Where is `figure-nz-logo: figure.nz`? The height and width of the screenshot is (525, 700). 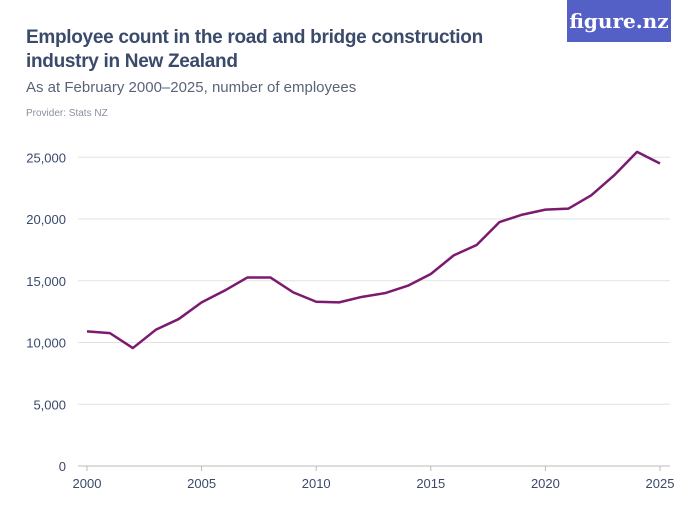 figure-nz-logo: figure.nz is located at coordinates (619, 21).